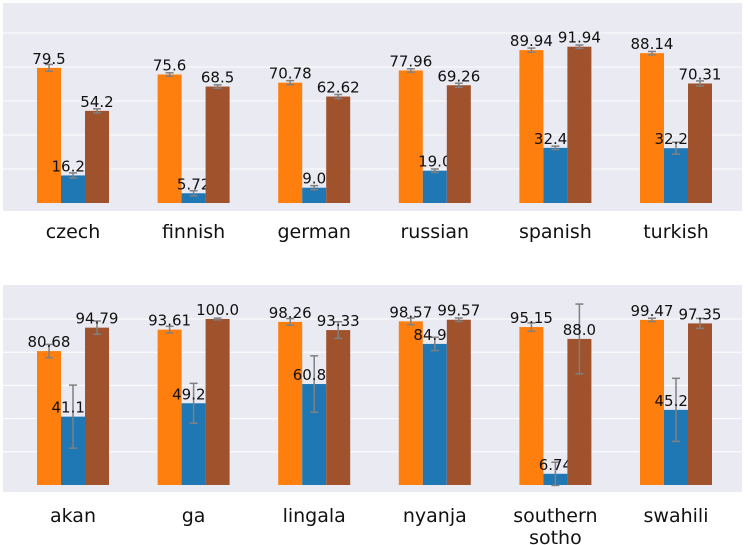 The width and height of the screenshot is (748, 545). What do you see at coordinates (217, 78) in the screenshot?
I see `data-label: 68.5` at bounding box center [217, 78].